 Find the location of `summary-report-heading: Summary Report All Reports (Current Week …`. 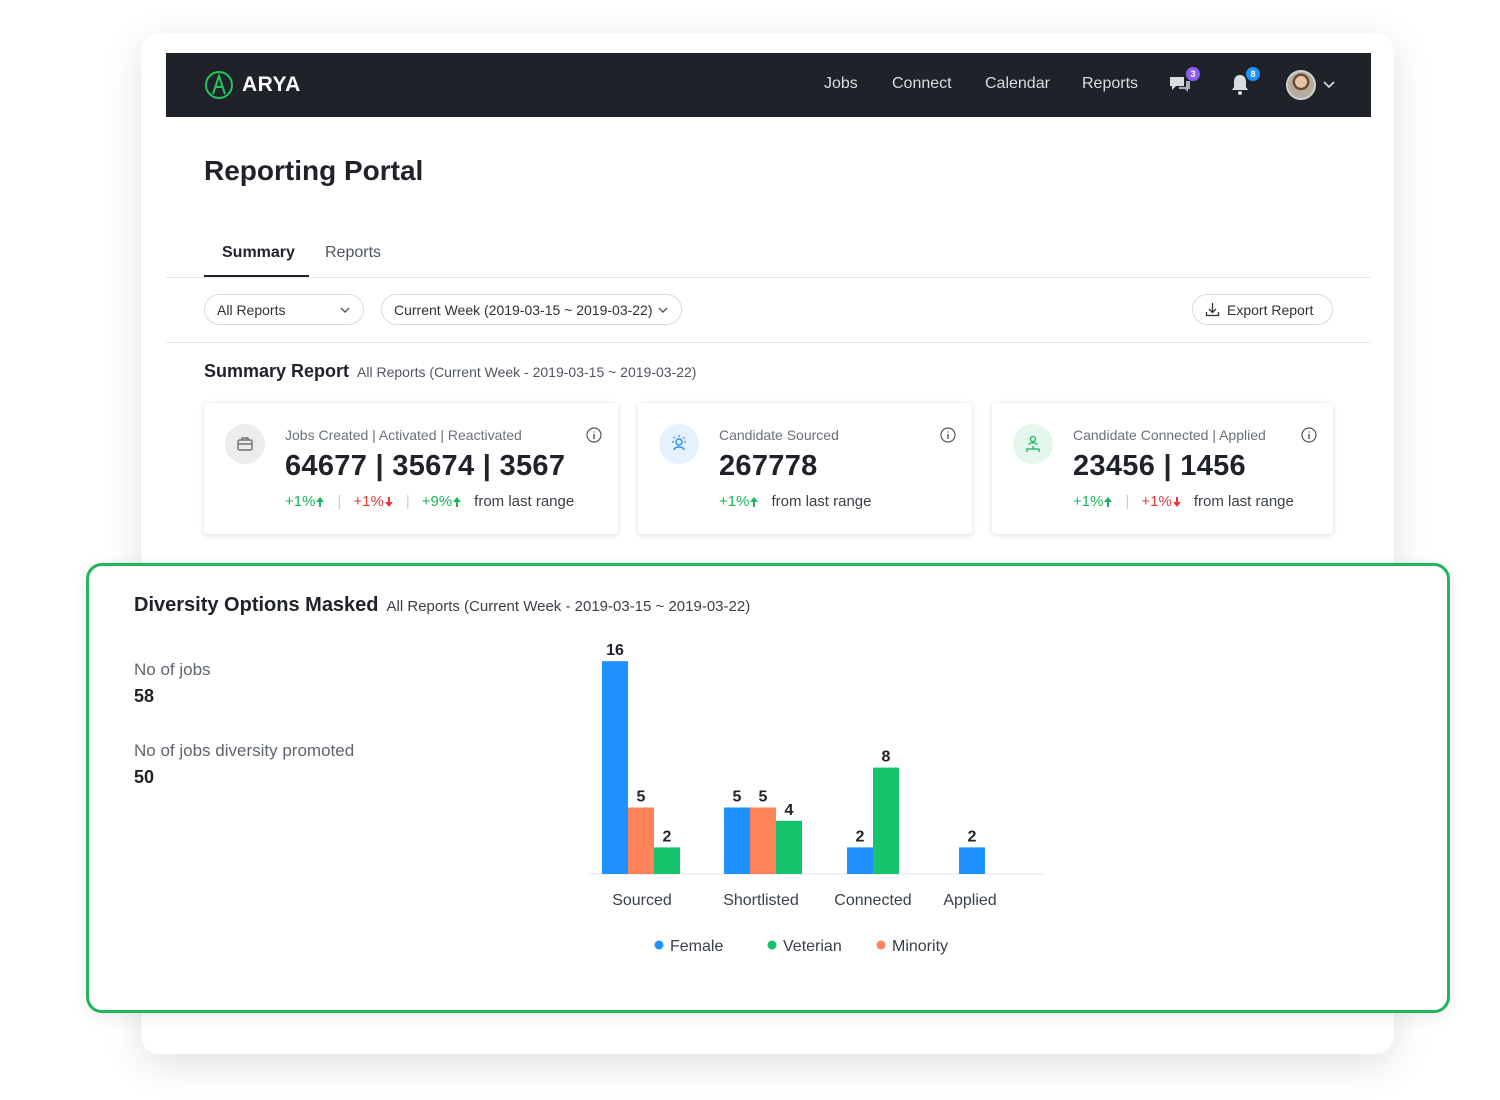

summary-report-heading: Summary Report All Reports (Current Week … is located at coordinates (450, 371).